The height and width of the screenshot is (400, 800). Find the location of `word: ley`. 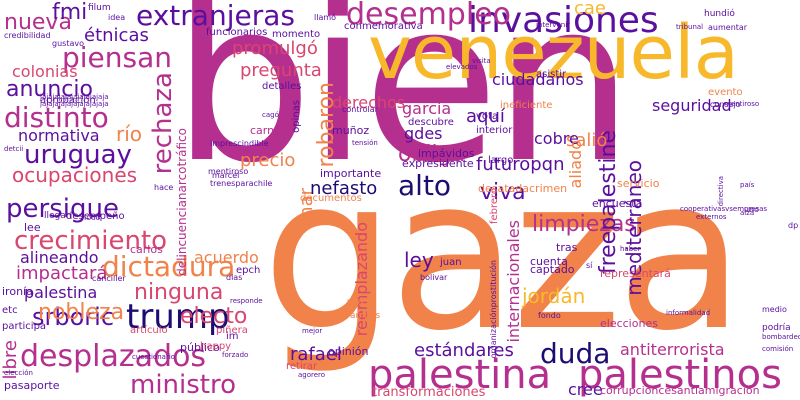

word: ley is located at coordinates (419, 260).